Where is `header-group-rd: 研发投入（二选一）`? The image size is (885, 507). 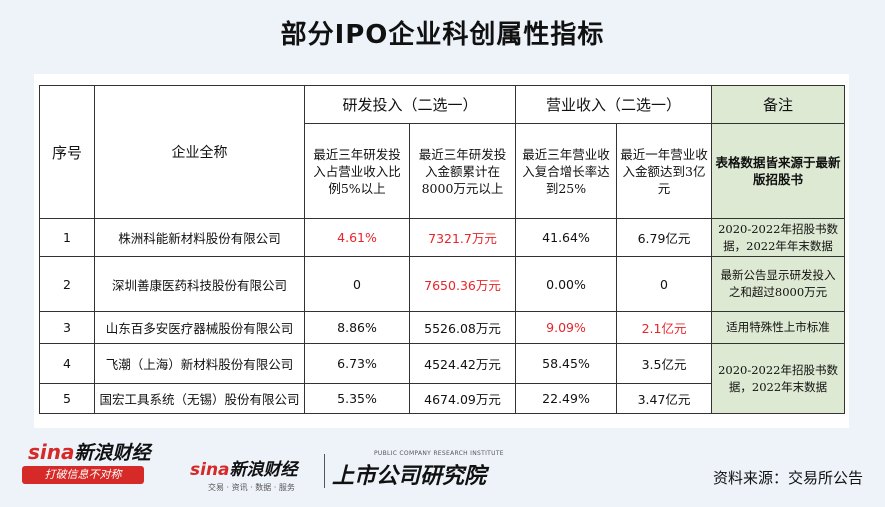 header-group-rd: 研发投入（二选一） is located at coordinates (410, 104).